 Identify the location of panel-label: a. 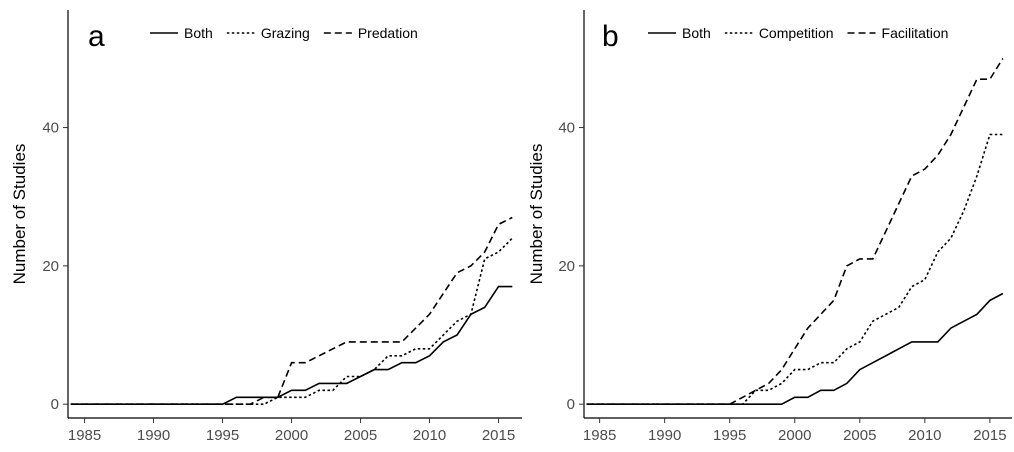
(96, 36).